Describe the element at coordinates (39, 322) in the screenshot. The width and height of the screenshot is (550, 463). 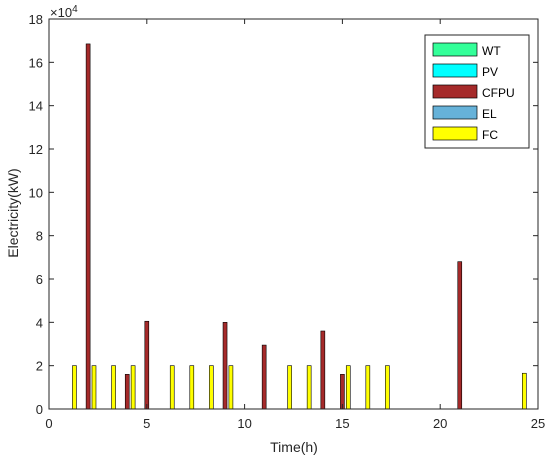
I see `y-tick-label: 4` at that location.